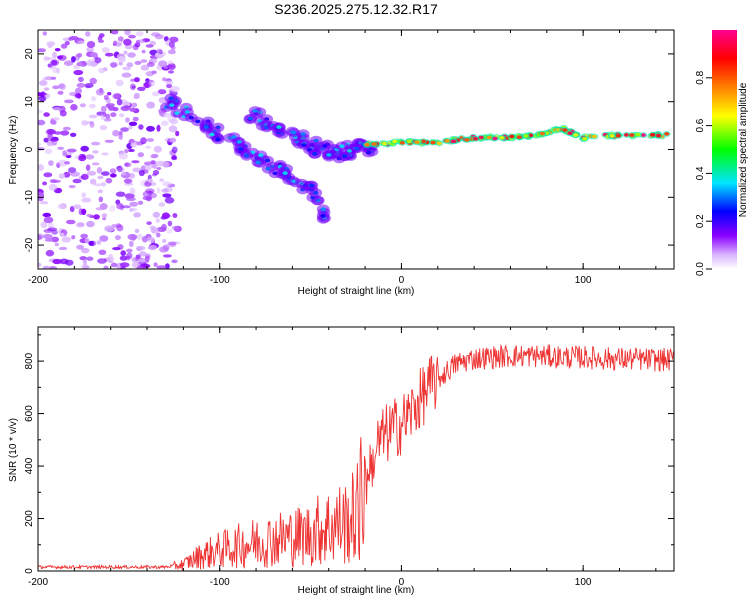 This screenshot has width=750, height=600. Describe the element at coordinates (29, 54) in the screenshot. I see `spectrogram-ytick-label: 20` at that location.